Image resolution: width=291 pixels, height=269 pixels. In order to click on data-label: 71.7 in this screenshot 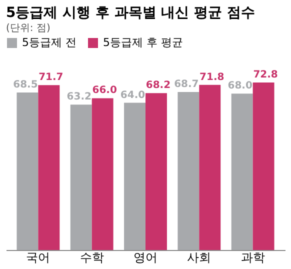, I will do `click(51, 78)`.